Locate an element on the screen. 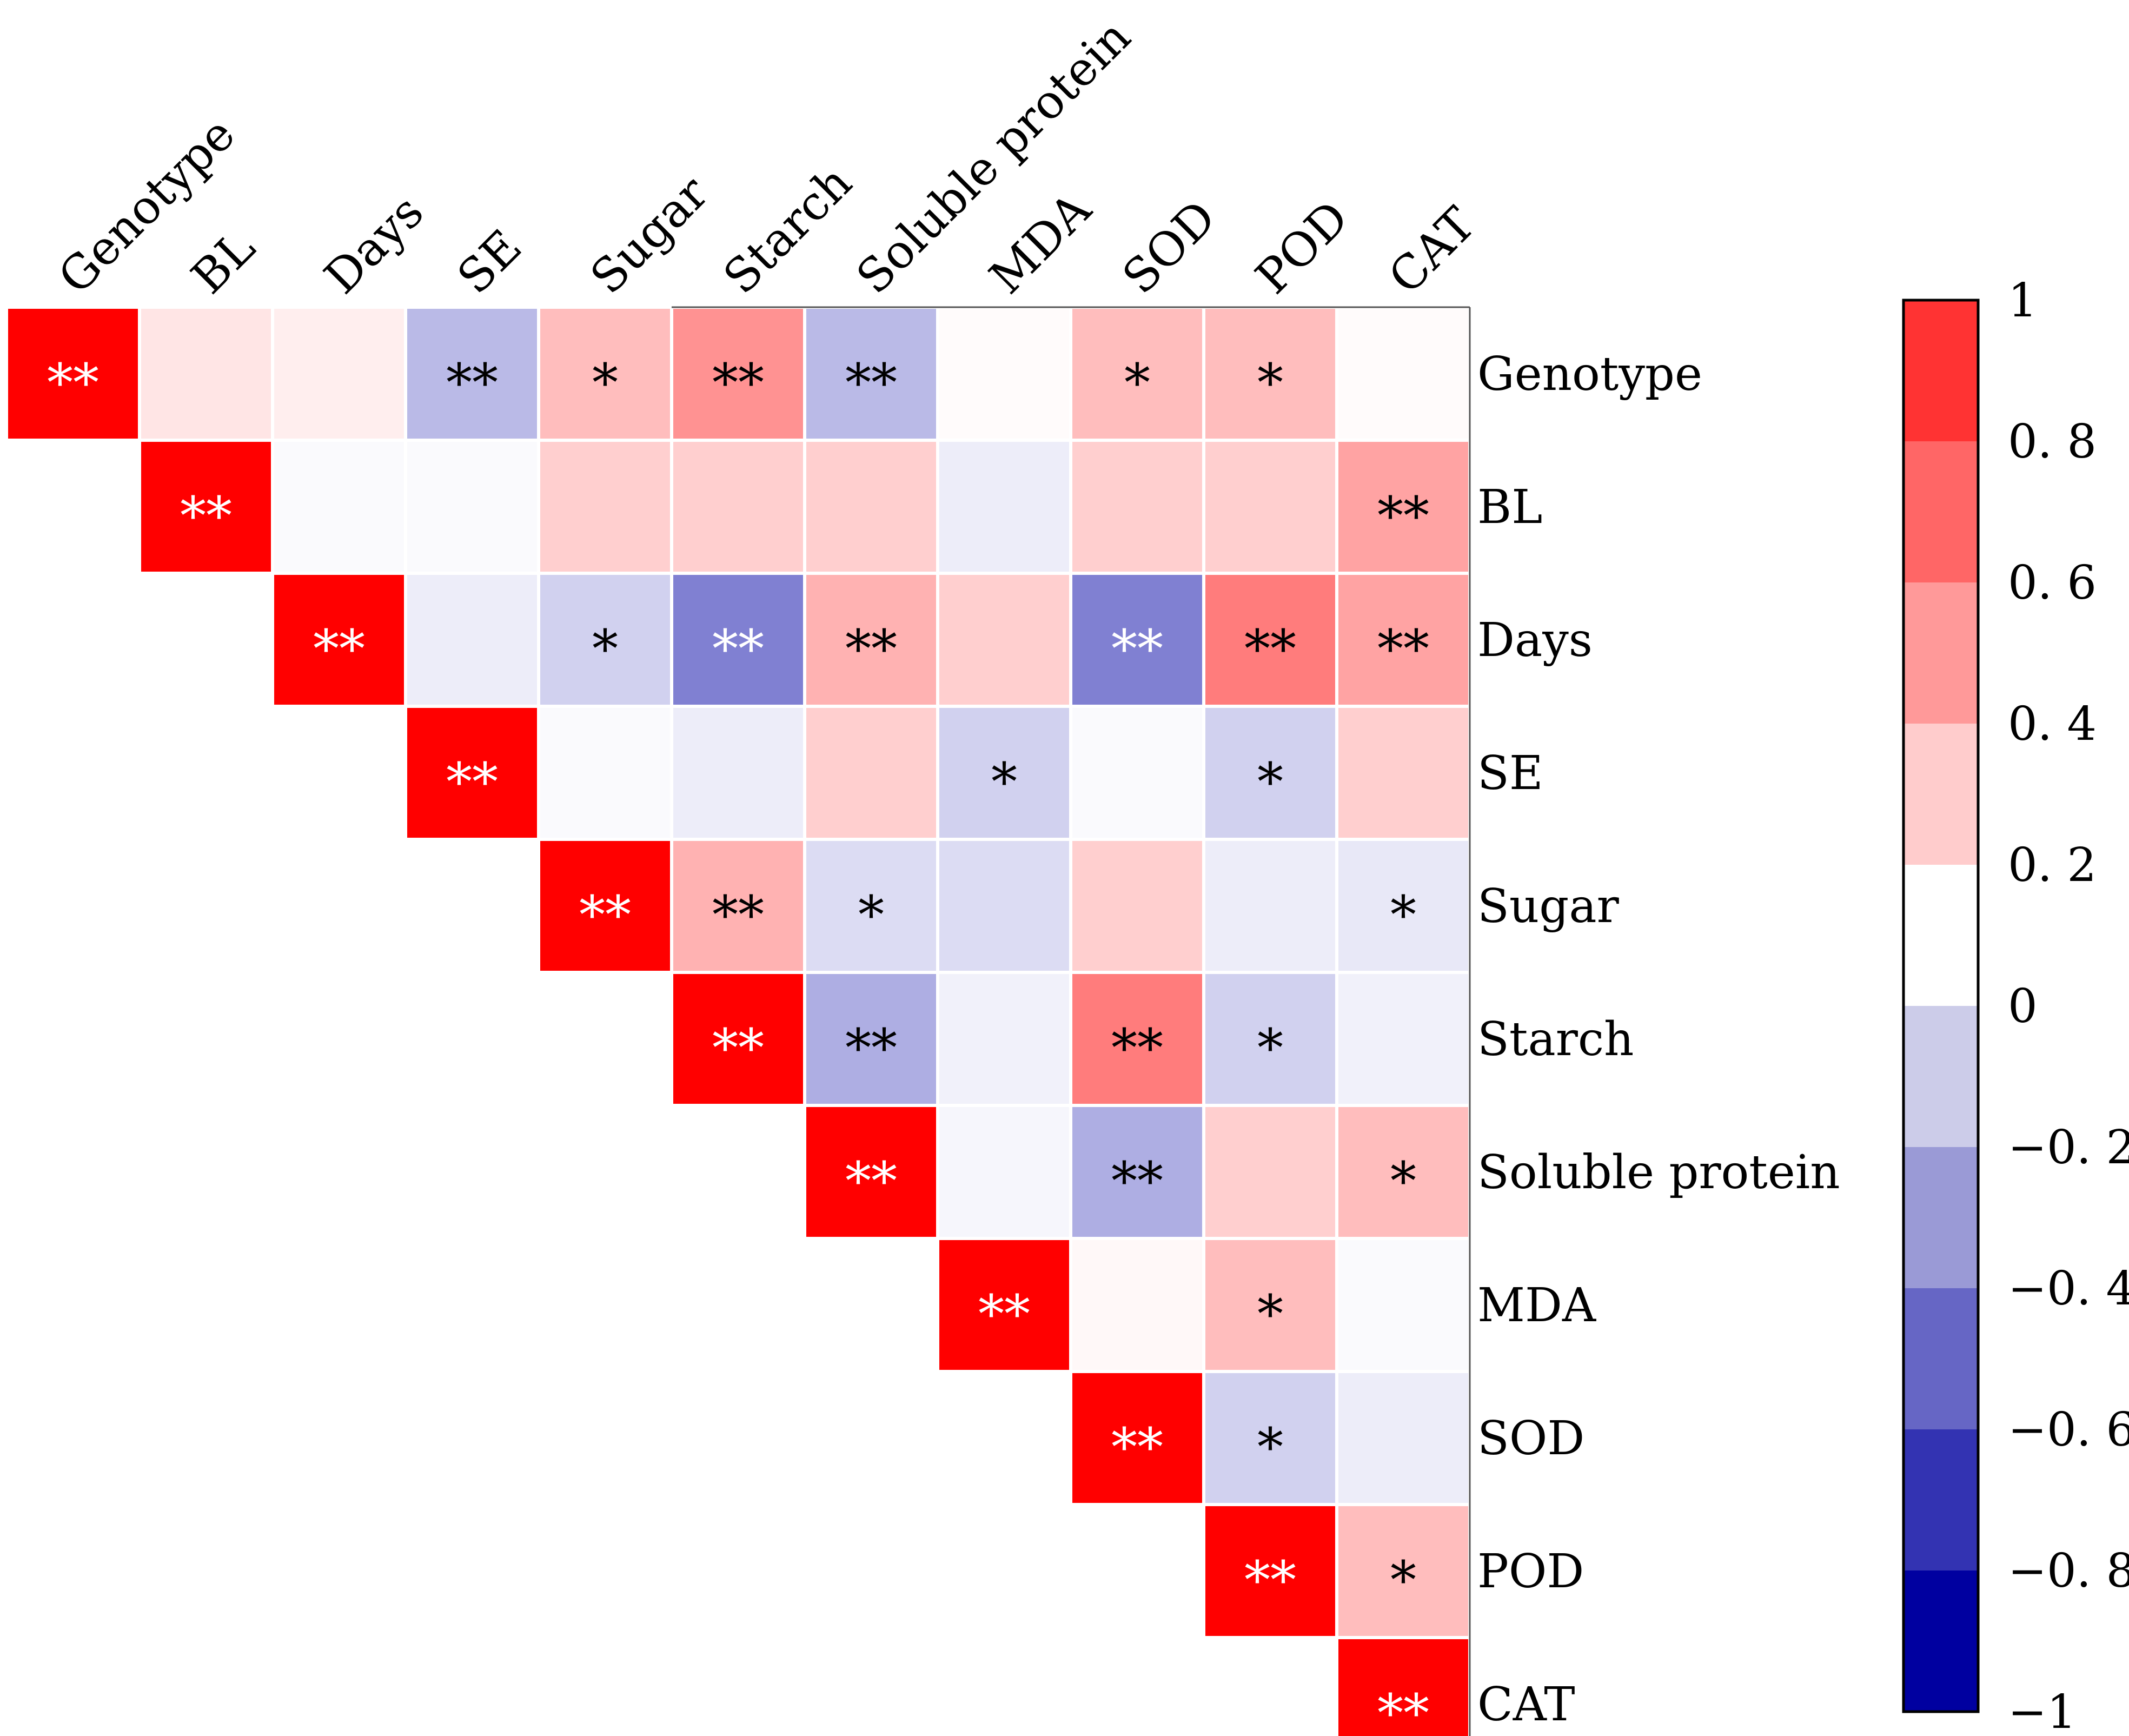 This screenshot has height=1736, width=2129. colorbar-tick-label: 0. 4 is located at coordinates (2053, 724).